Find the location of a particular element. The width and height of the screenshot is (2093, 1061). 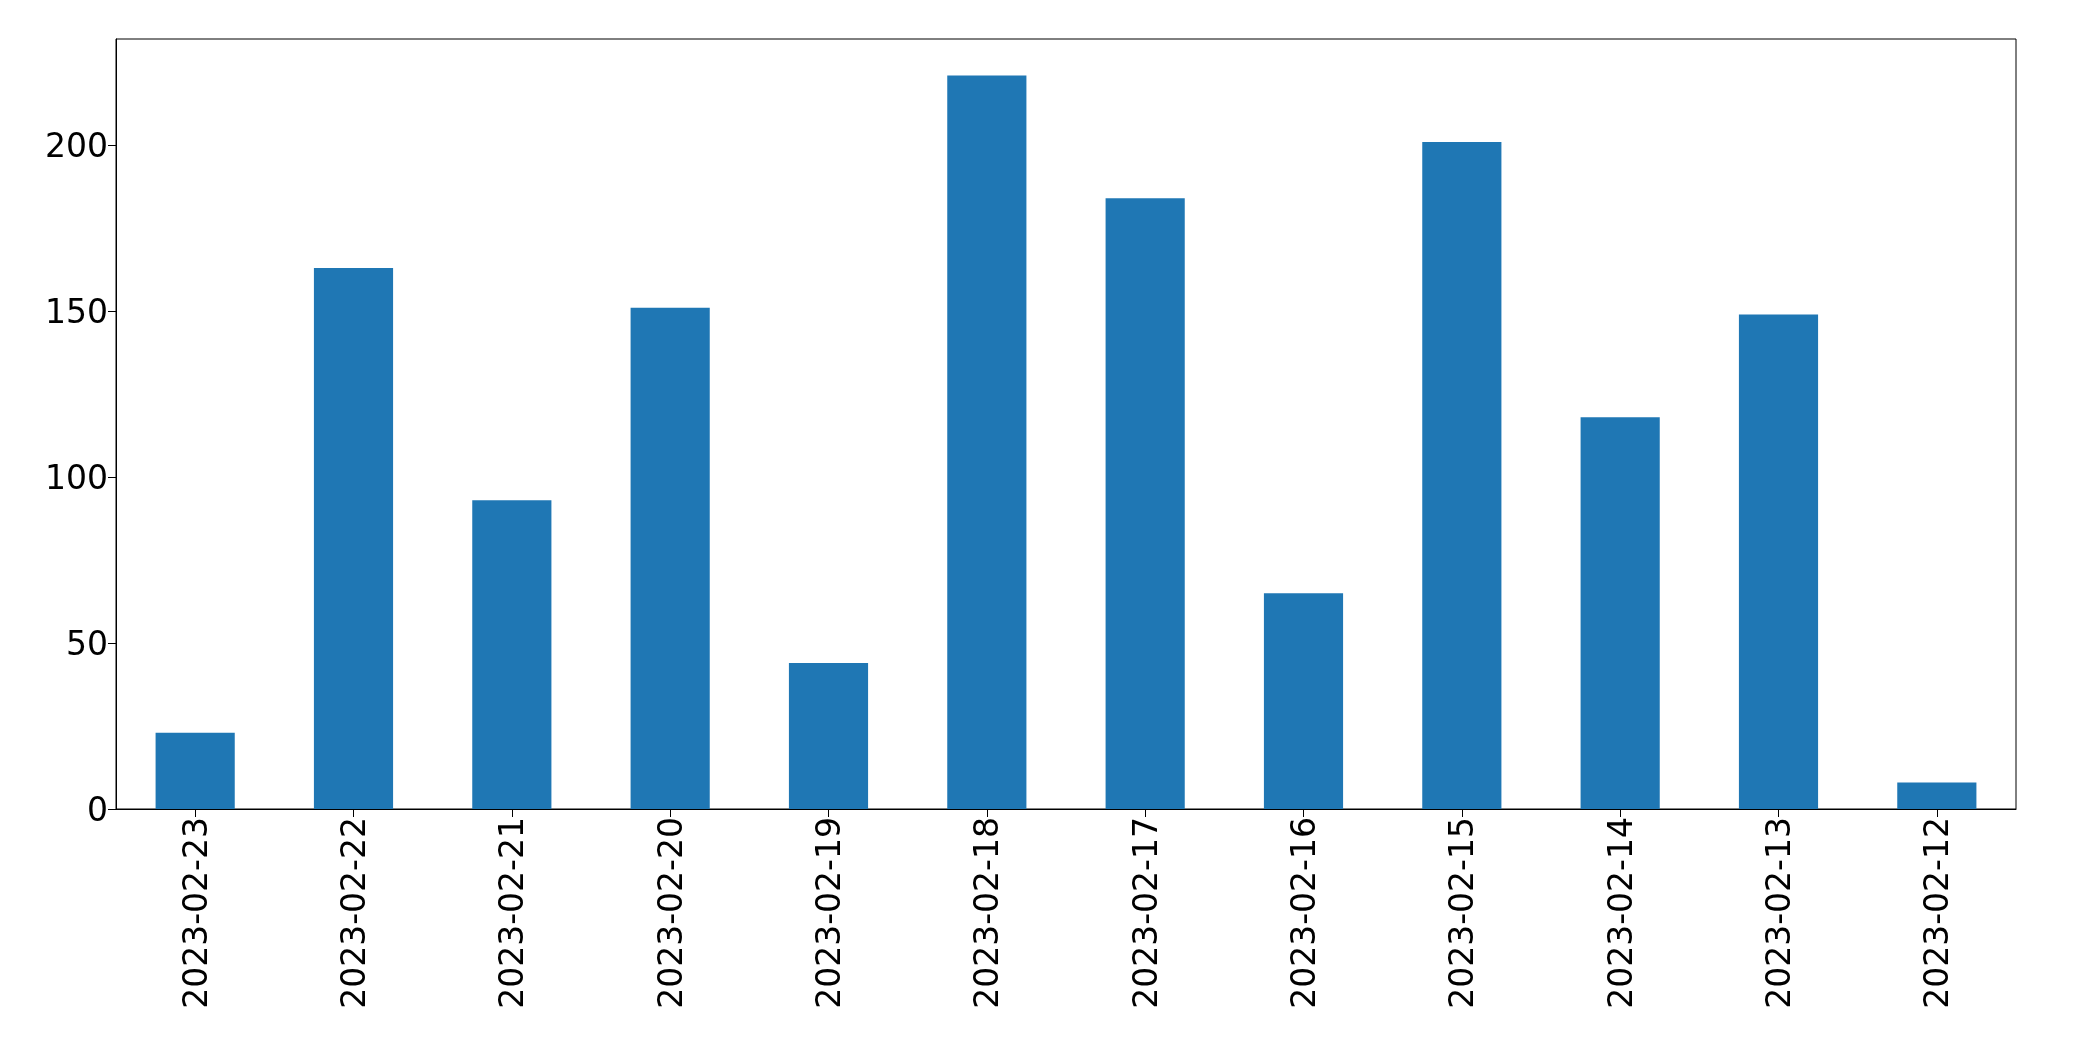

x-tick-label: 2023-02-16 is located at coordinates (1303, 913).